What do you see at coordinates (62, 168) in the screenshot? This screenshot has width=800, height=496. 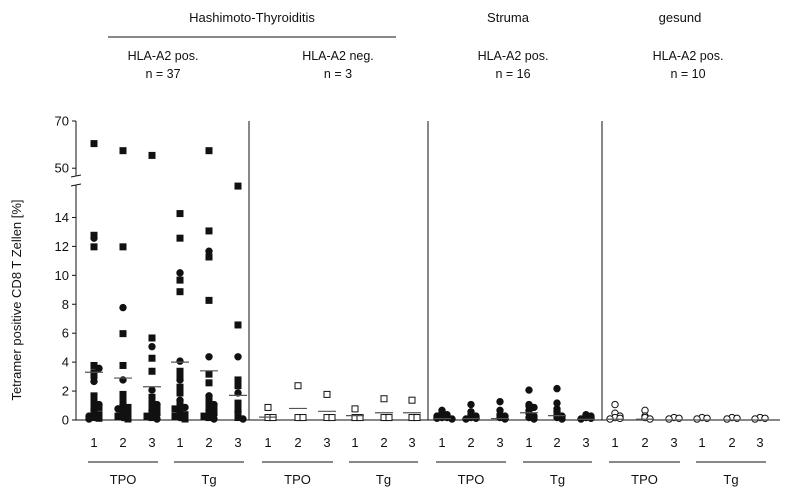 I see `y-tick-label: 50` at bounding box center [62, 168].